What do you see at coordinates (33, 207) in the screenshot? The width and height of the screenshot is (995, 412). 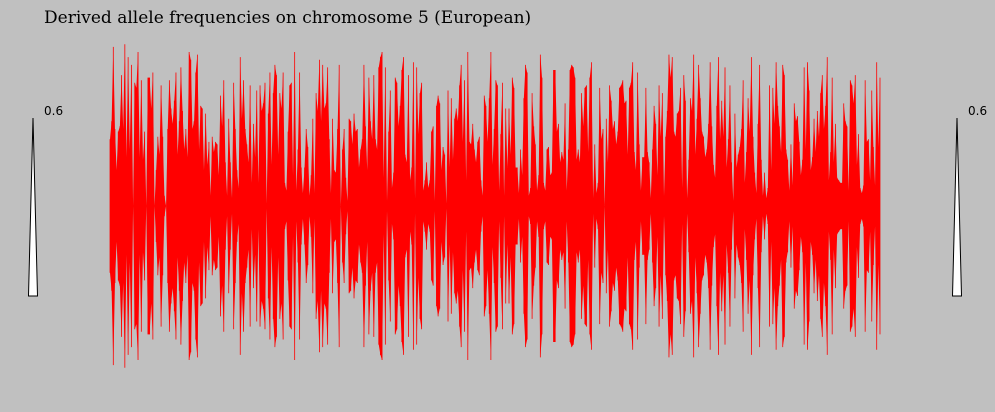 I see `scale-left-wedge` at bounding box center [33, 207].